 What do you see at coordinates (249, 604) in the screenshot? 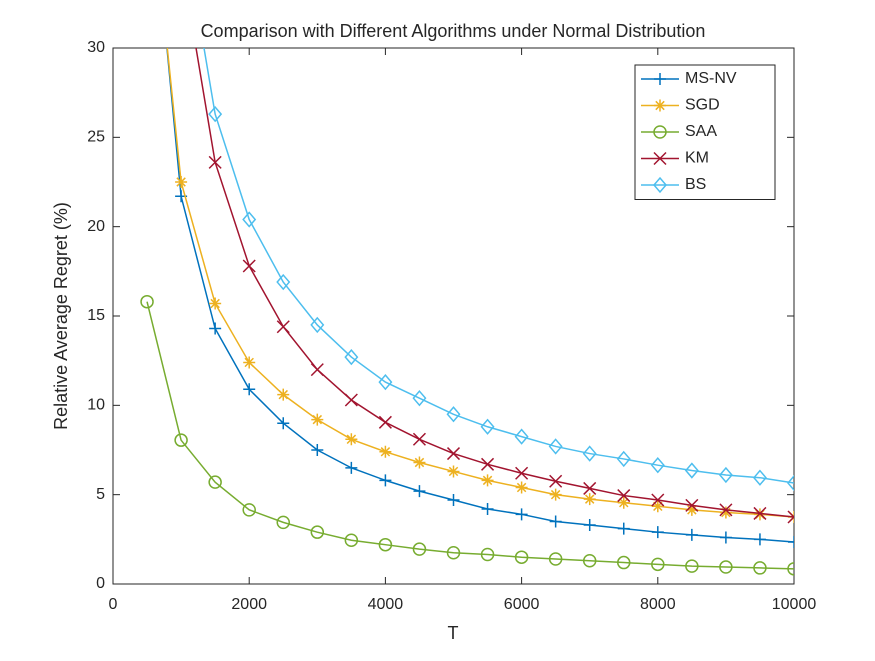
I see `x-tick-label: 2000` at bounding box center [249, 604].